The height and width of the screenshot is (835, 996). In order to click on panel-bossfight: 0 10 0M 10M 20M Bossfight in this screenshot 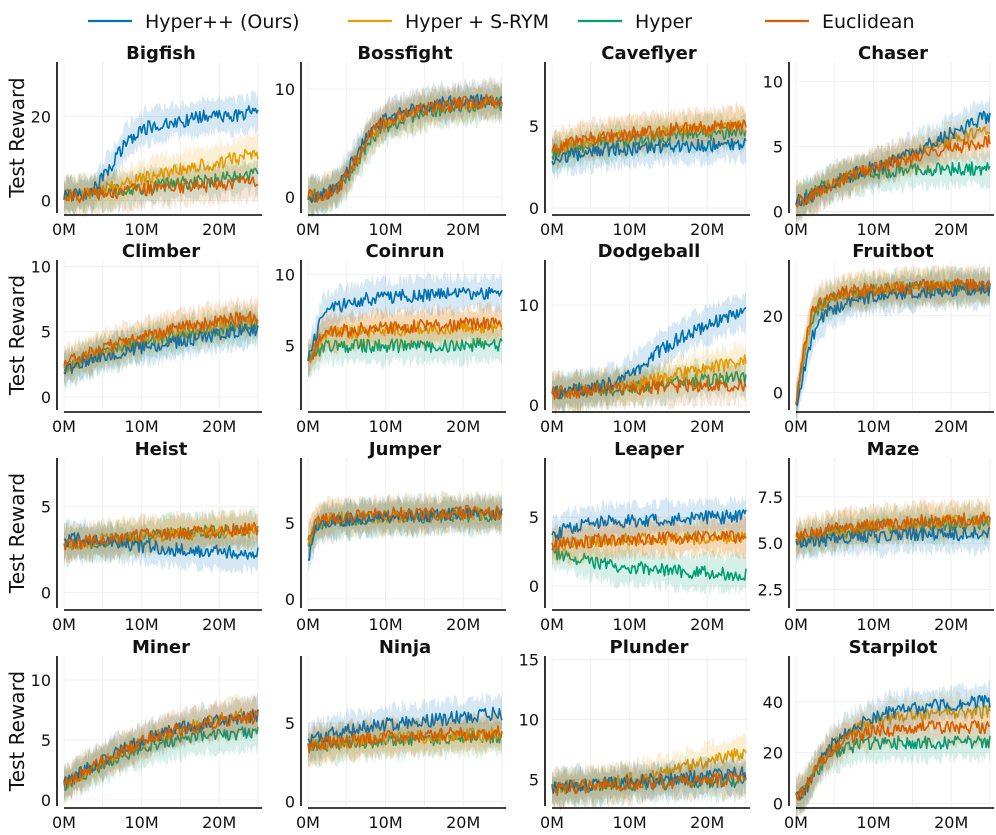, I will do `click(390, 141)`.